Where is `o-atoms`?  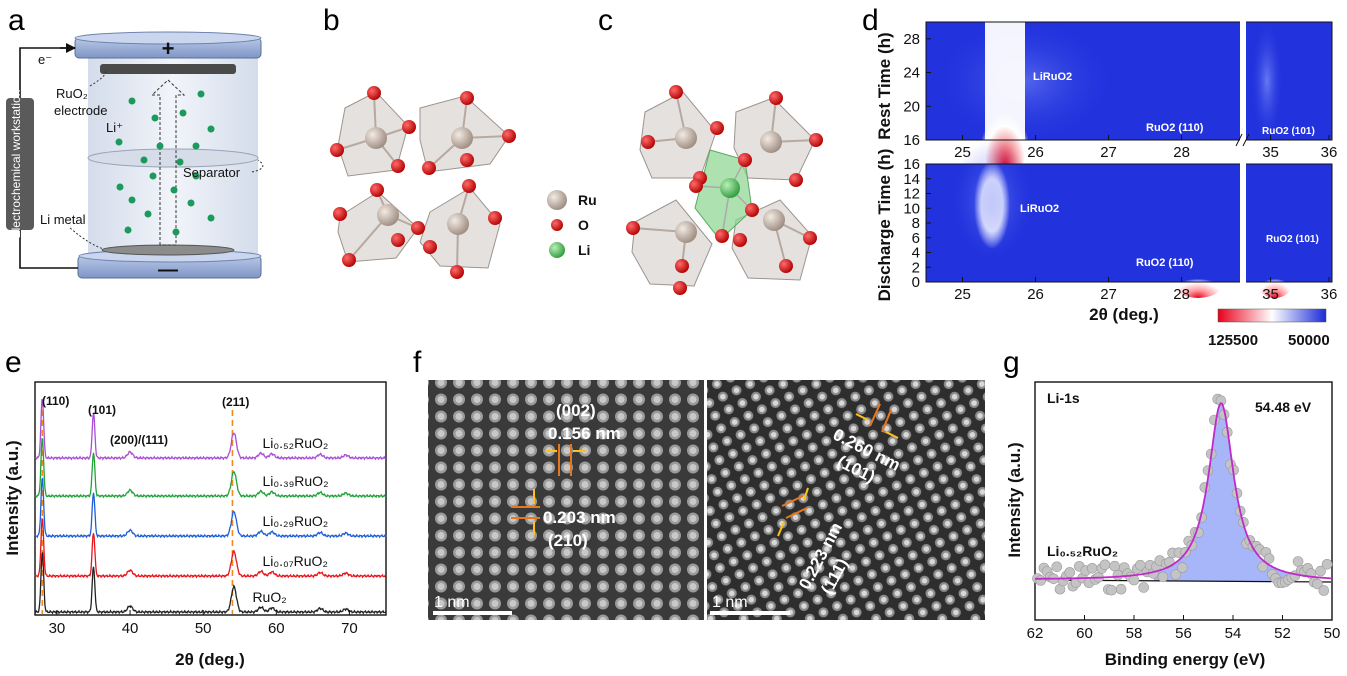 o-atoms is located at coordinates (423, 182).